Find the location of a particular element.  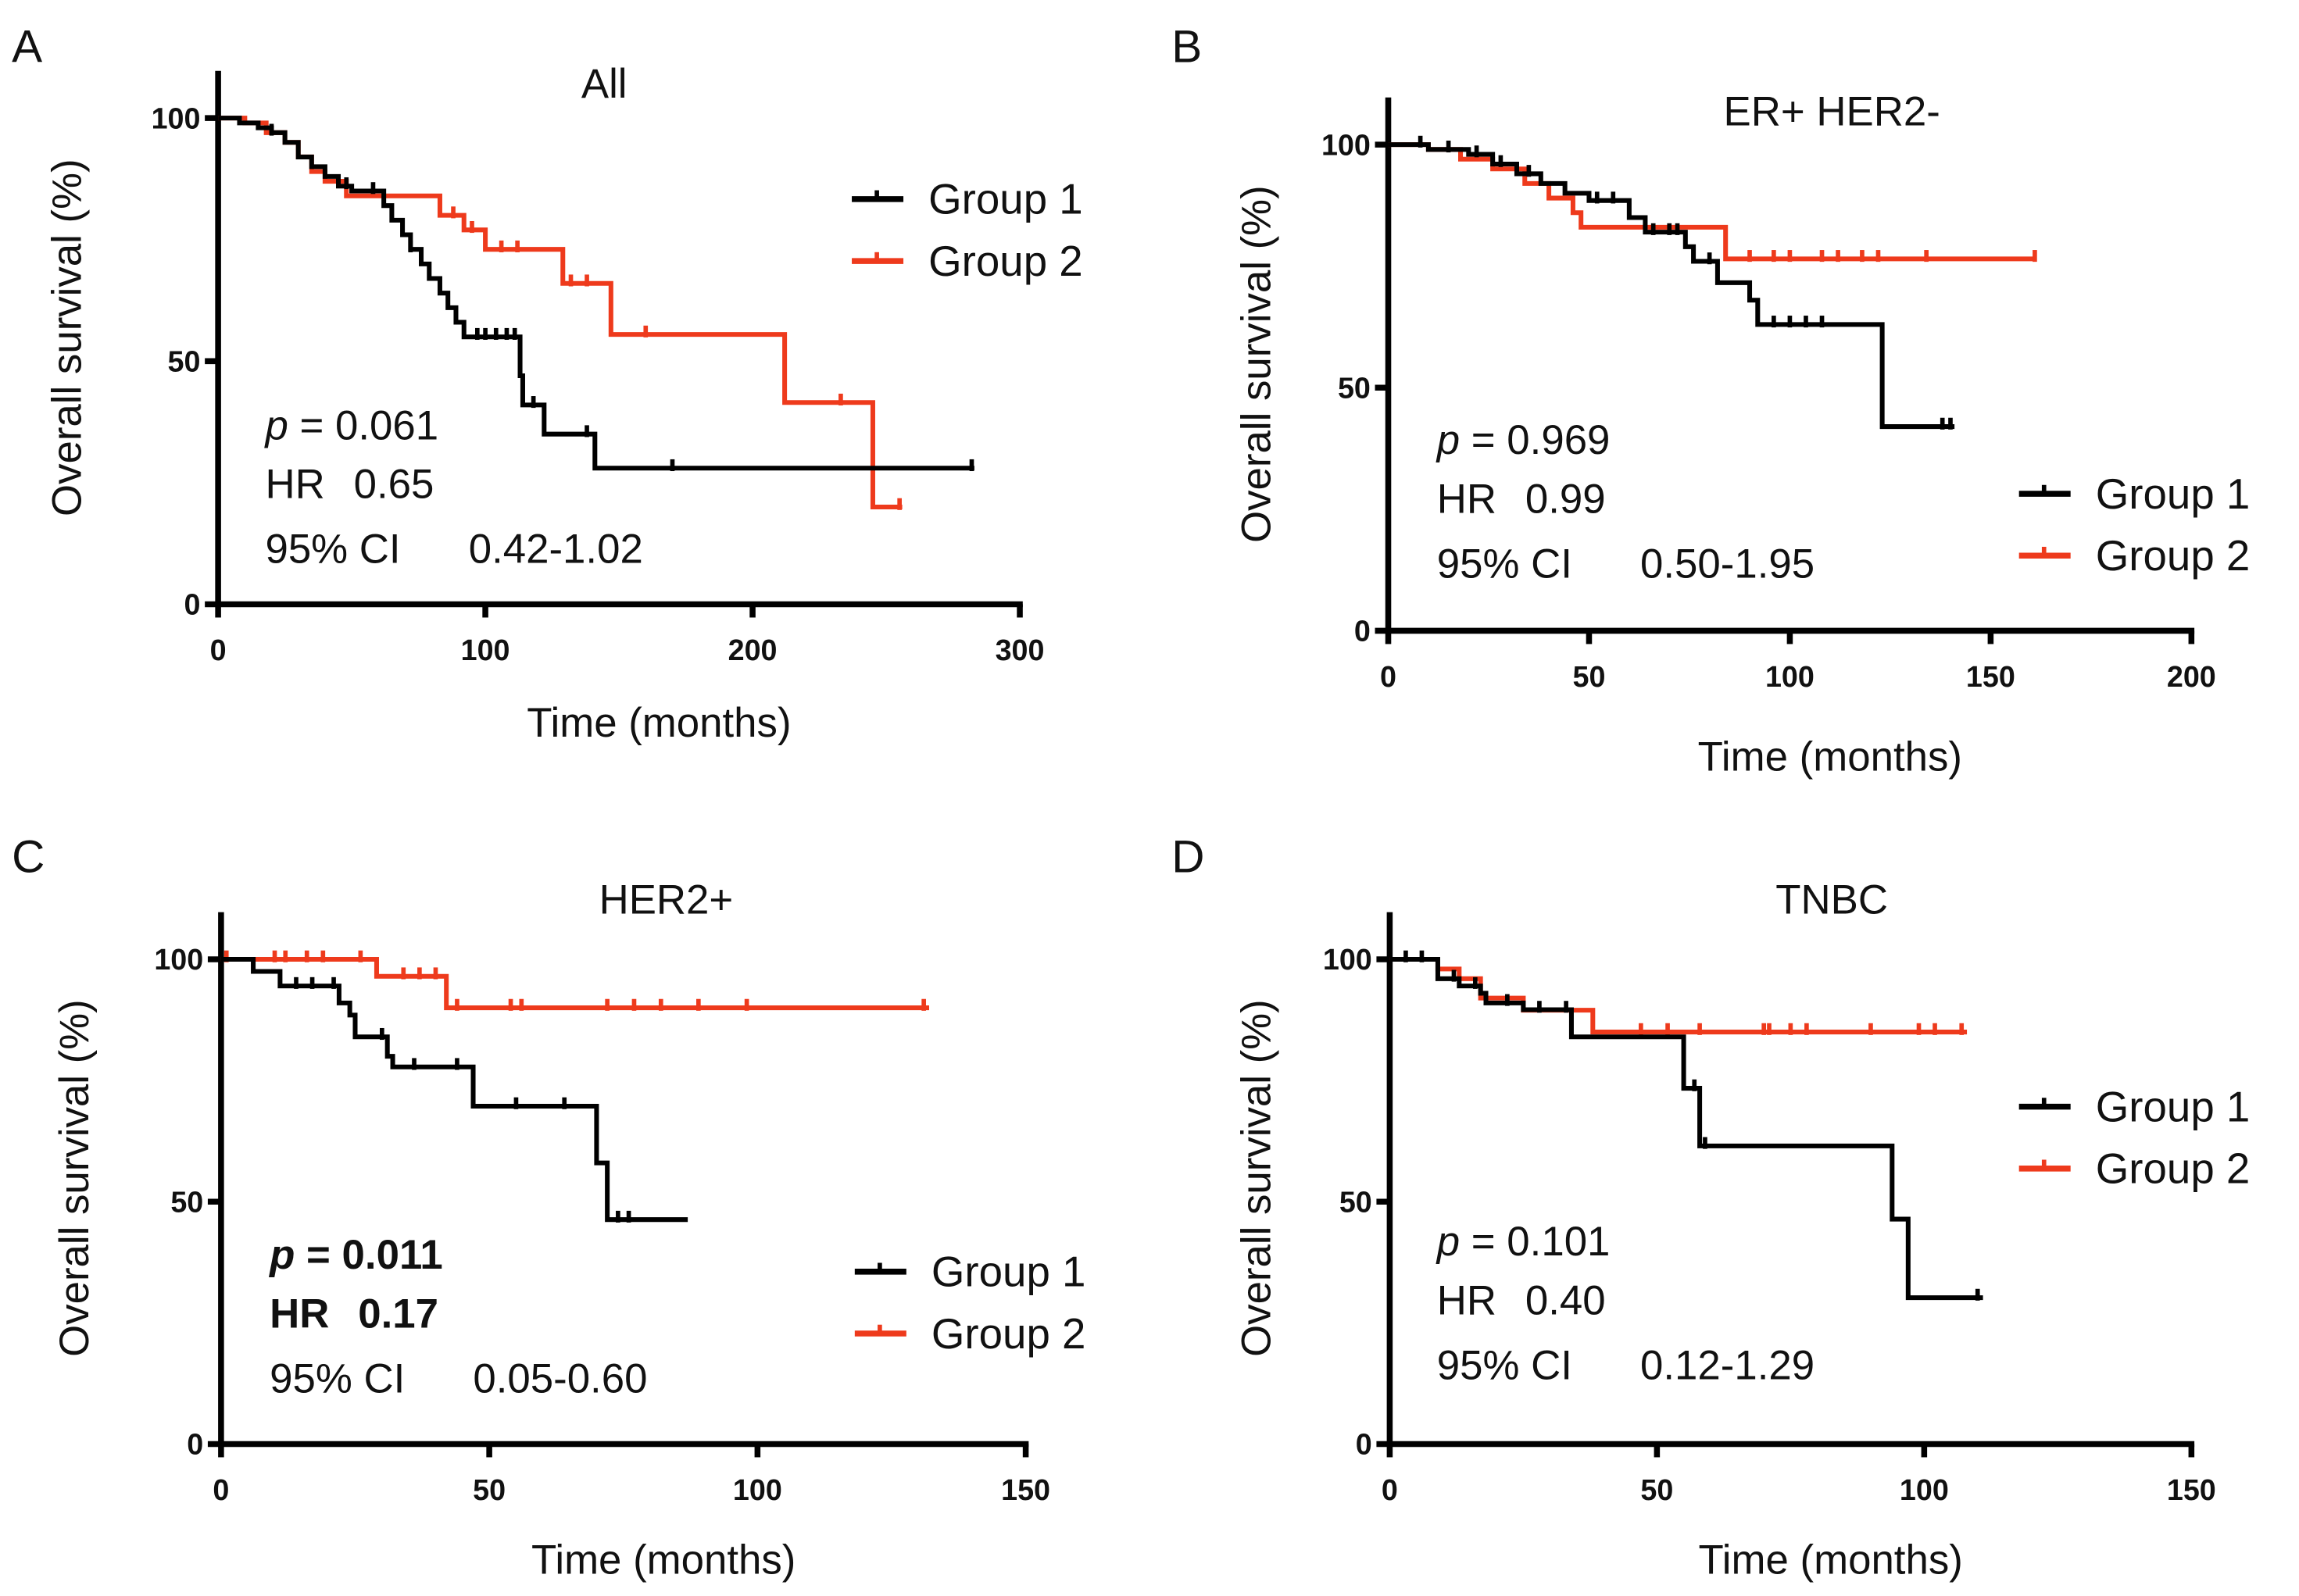

p-value: p = 0.969 is located at coordinates (1523, 440).